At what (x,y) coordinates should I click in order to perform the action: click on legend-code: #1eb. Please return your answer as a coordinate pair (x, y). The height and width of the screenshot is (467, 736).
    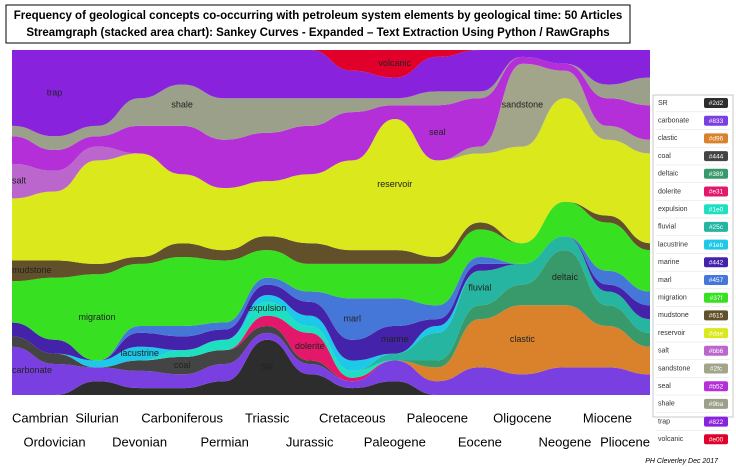
    Looking at the image, I should click on (716, 245).